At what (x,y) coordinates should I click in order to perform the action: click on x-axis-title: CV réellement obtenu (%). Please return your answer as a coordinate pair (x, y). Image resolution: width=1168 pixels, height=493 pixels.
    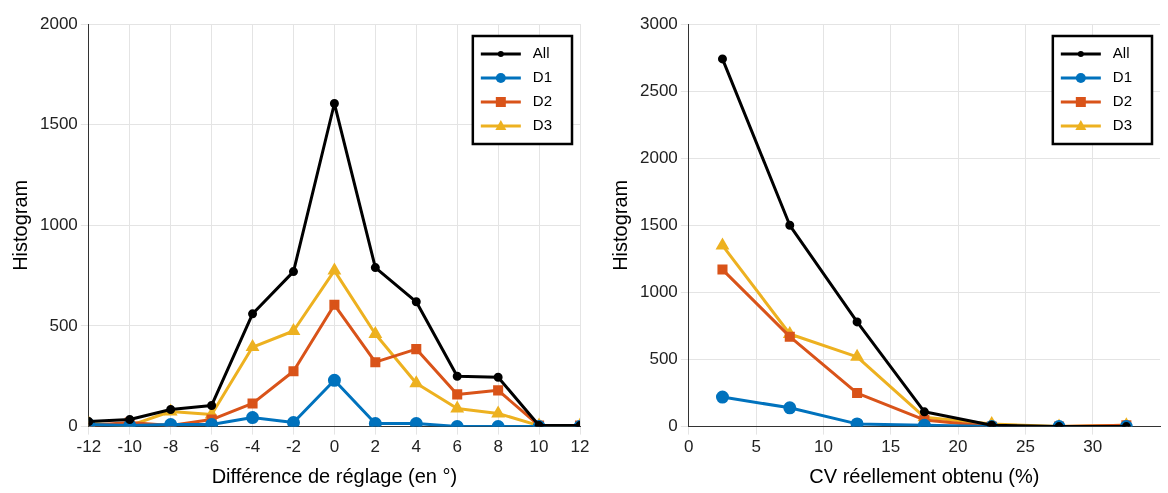
    Looking at the image, I should click on (924, 475).